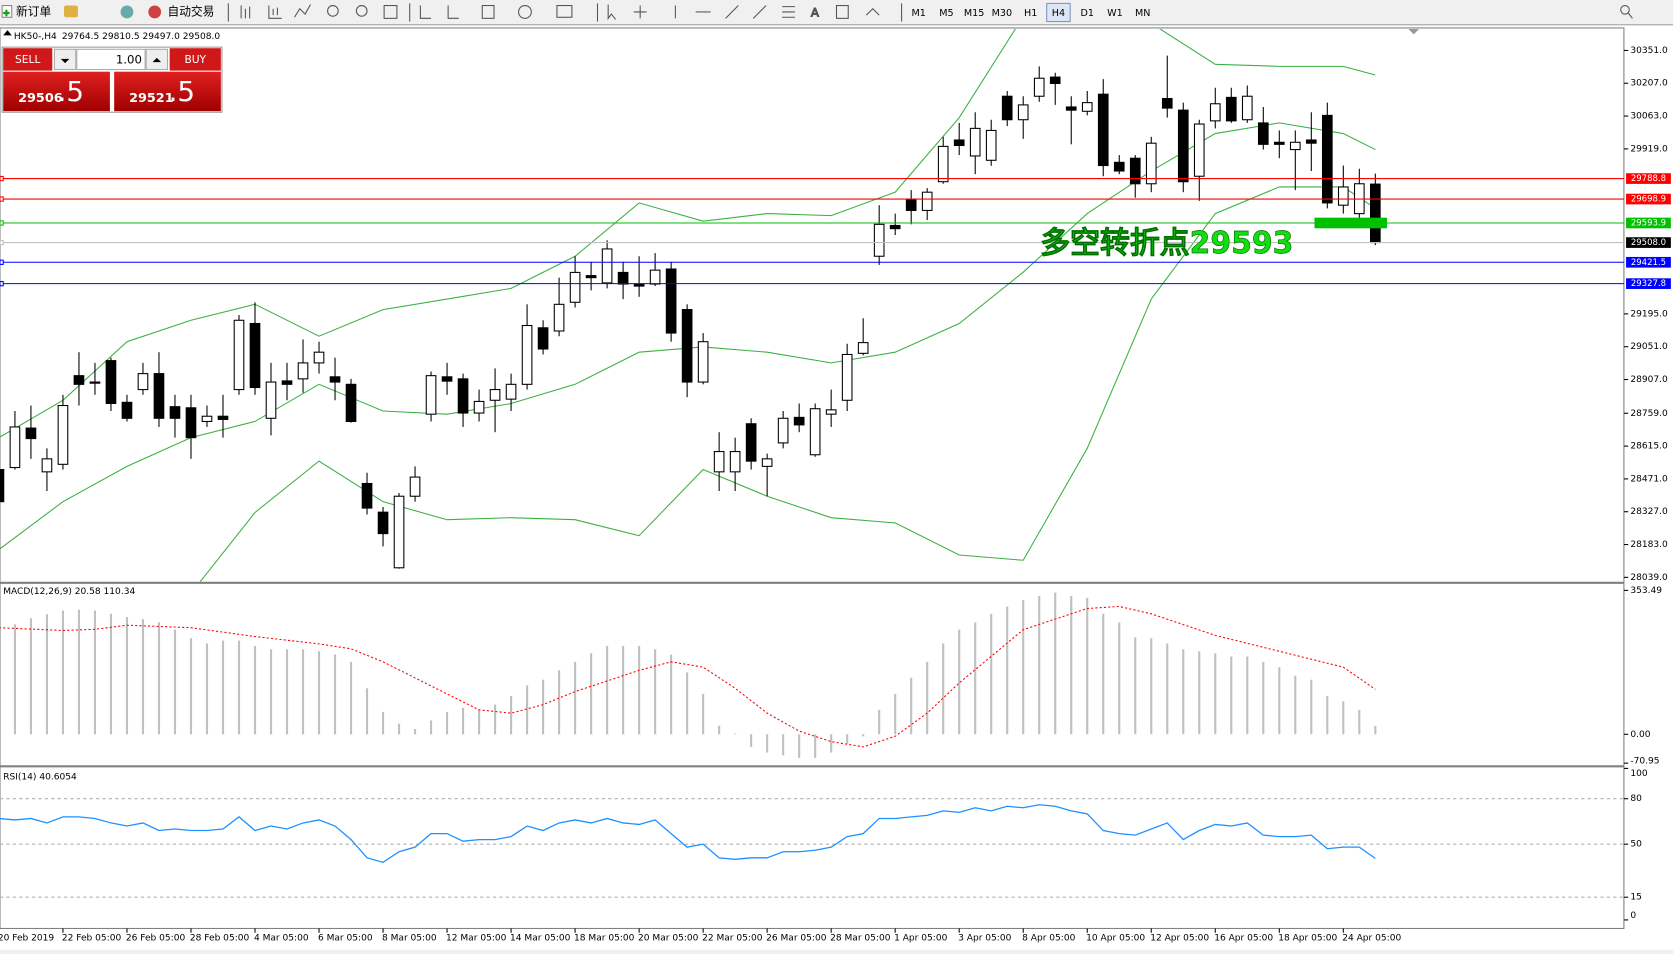 This screenshot has height=954, width=1673. Describe the element at coordinates (129, 59) in the screenshot. I see `lot-value: 1.00` at that location.